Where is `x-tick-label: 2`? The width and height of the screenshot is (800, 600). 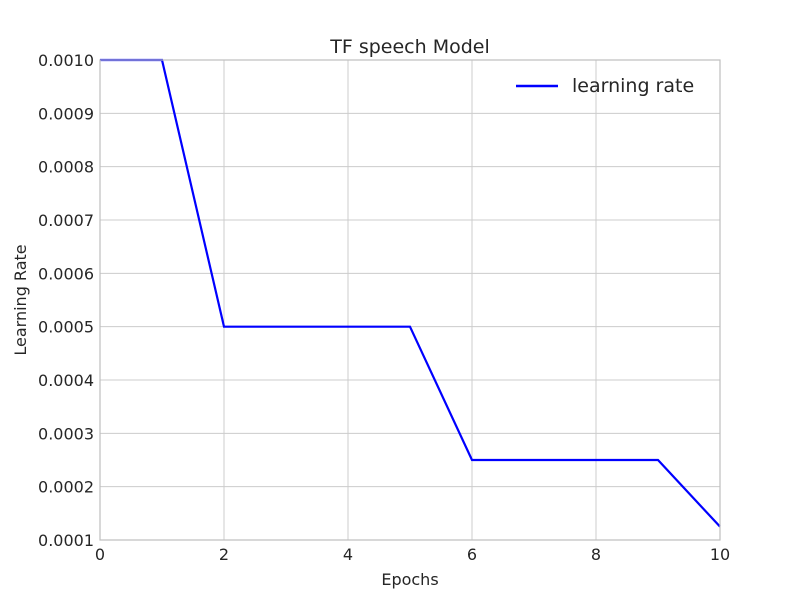 x-tick-label: 2 is located at coordinates (224, 554).